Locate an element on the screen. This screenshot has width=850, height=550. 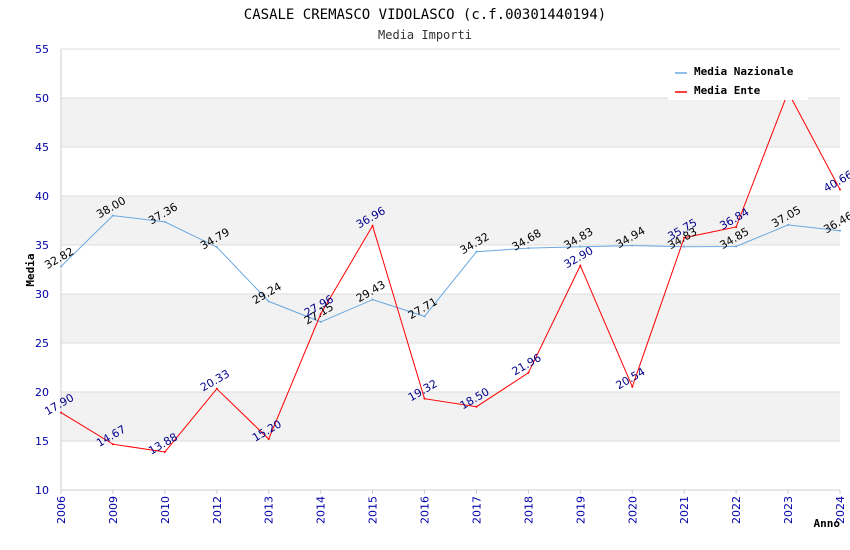
x-tick-label: 2014 is located at coordinates (321, 510).